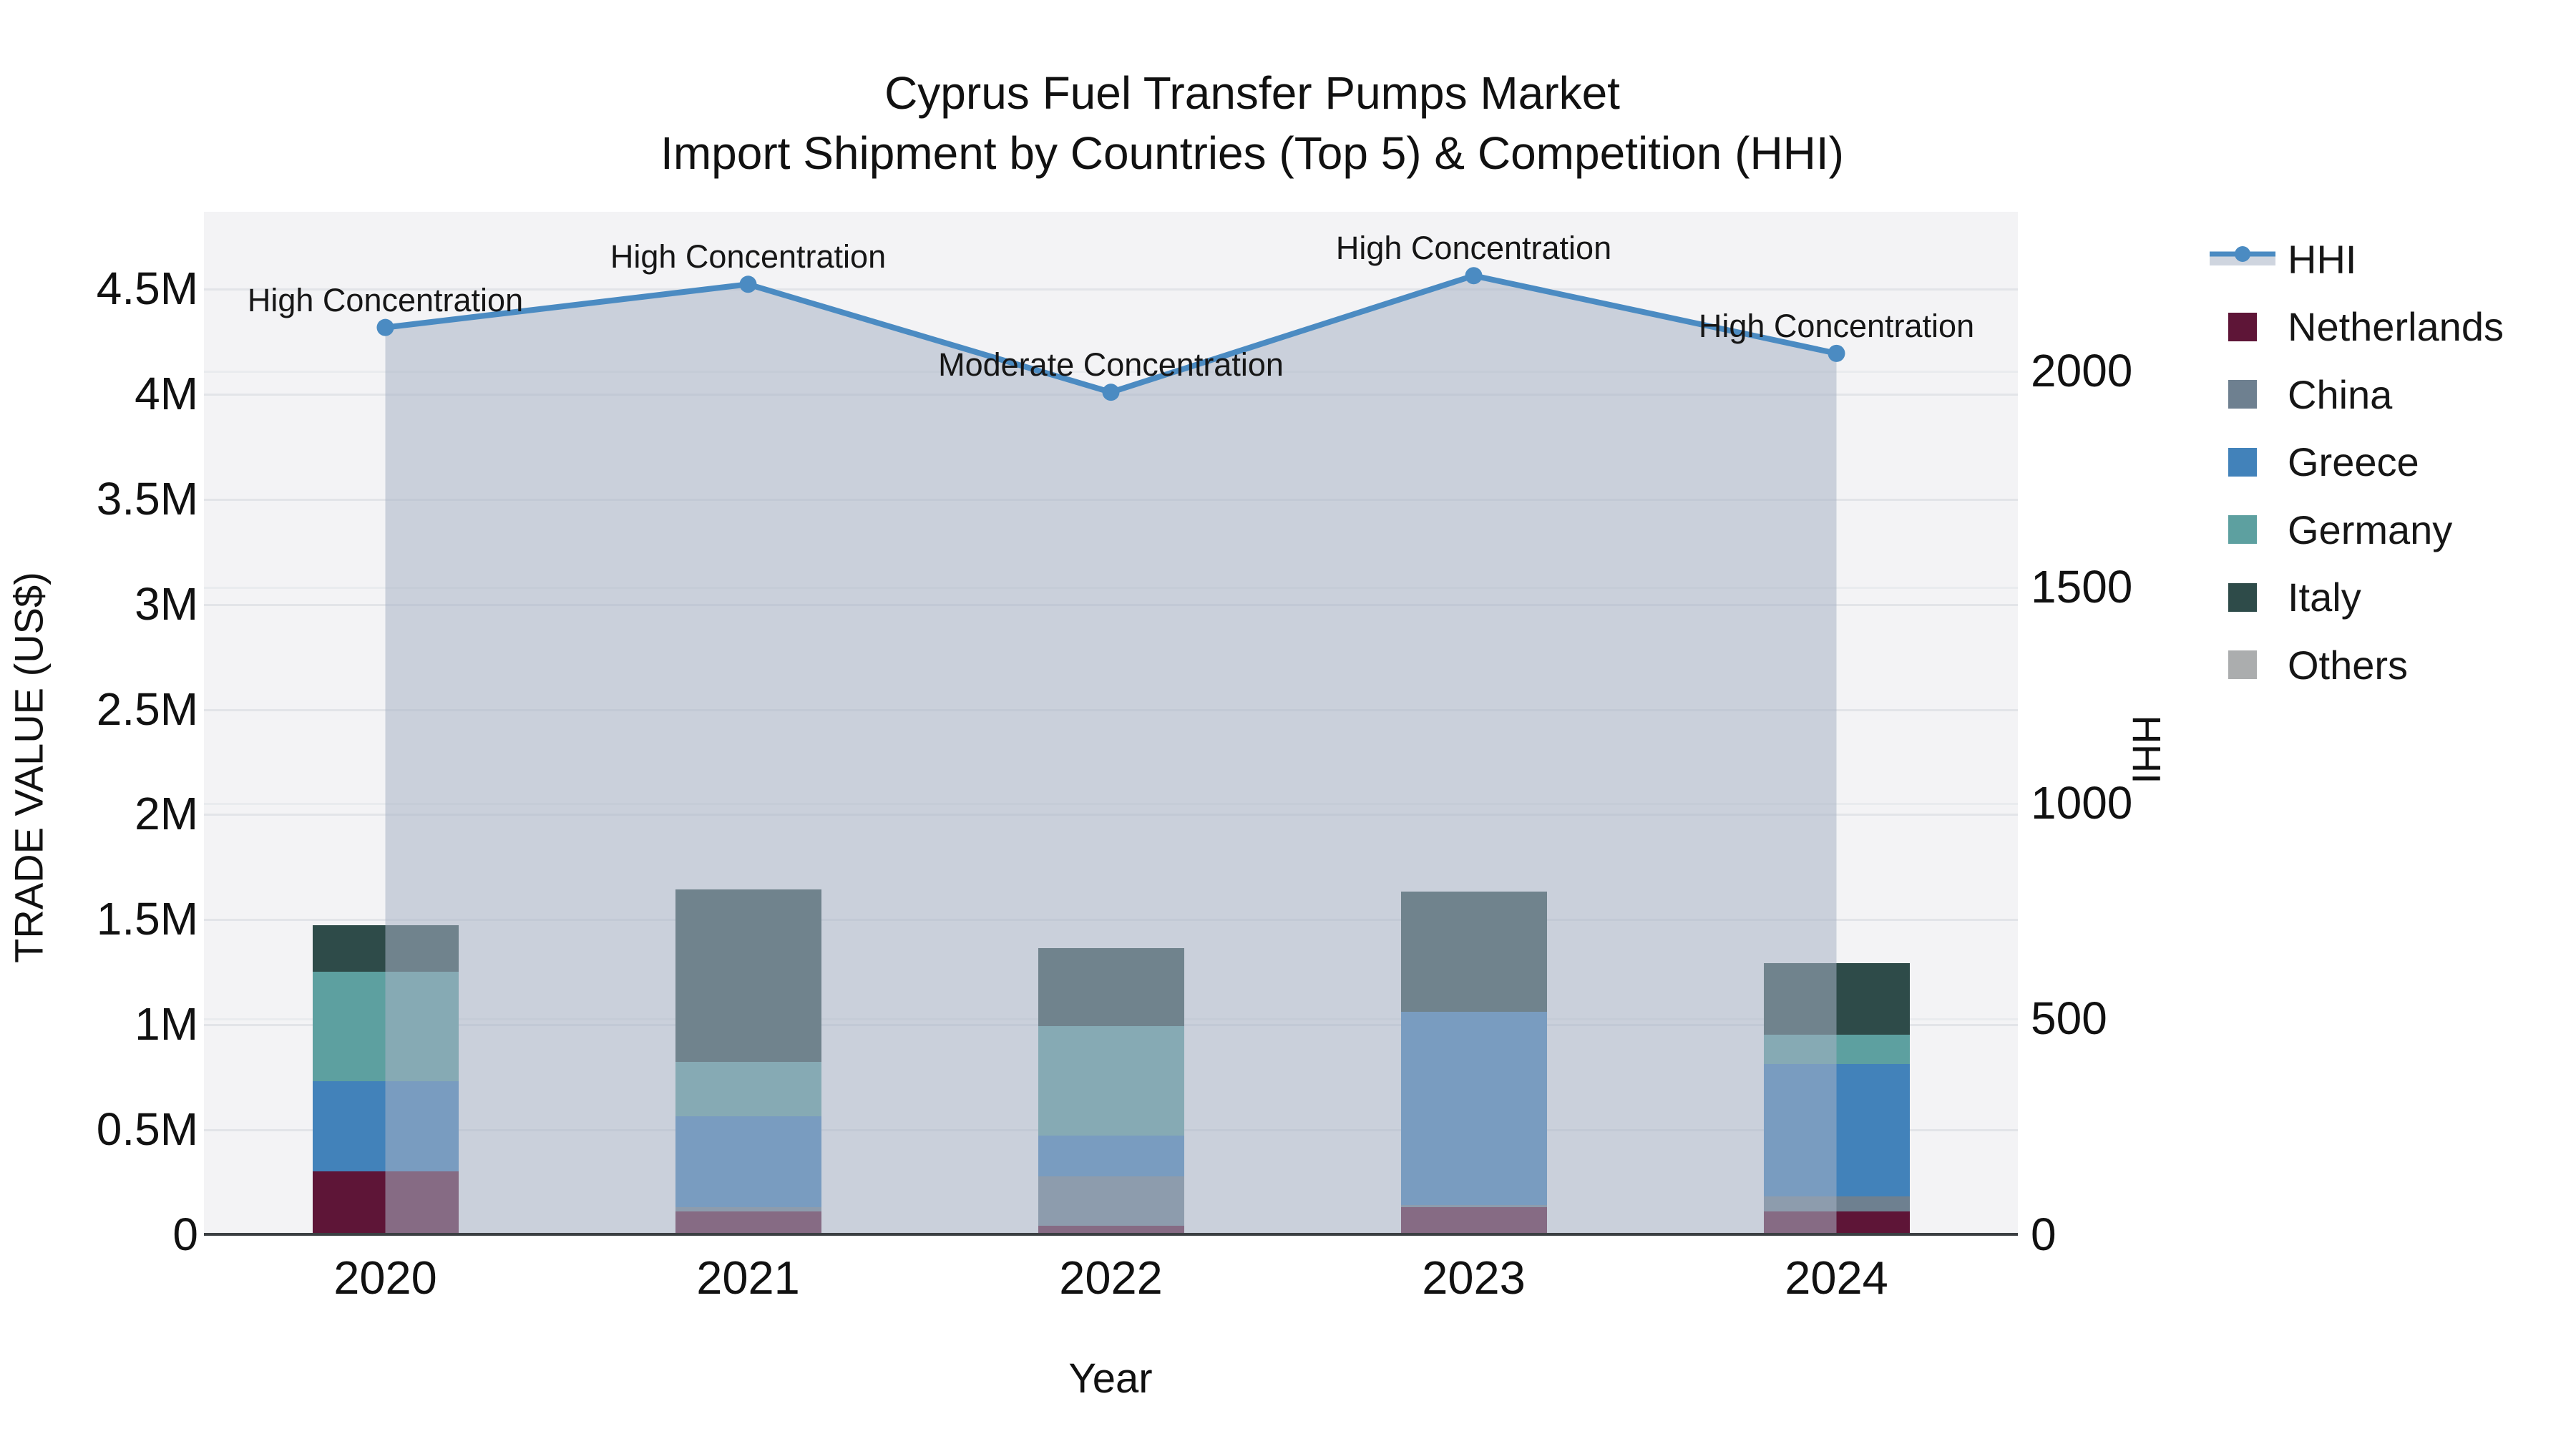  Describe the element at coordinates (1111, 1278) in the screenshot. I see `x-tick-label-2022: 2022` at that location.